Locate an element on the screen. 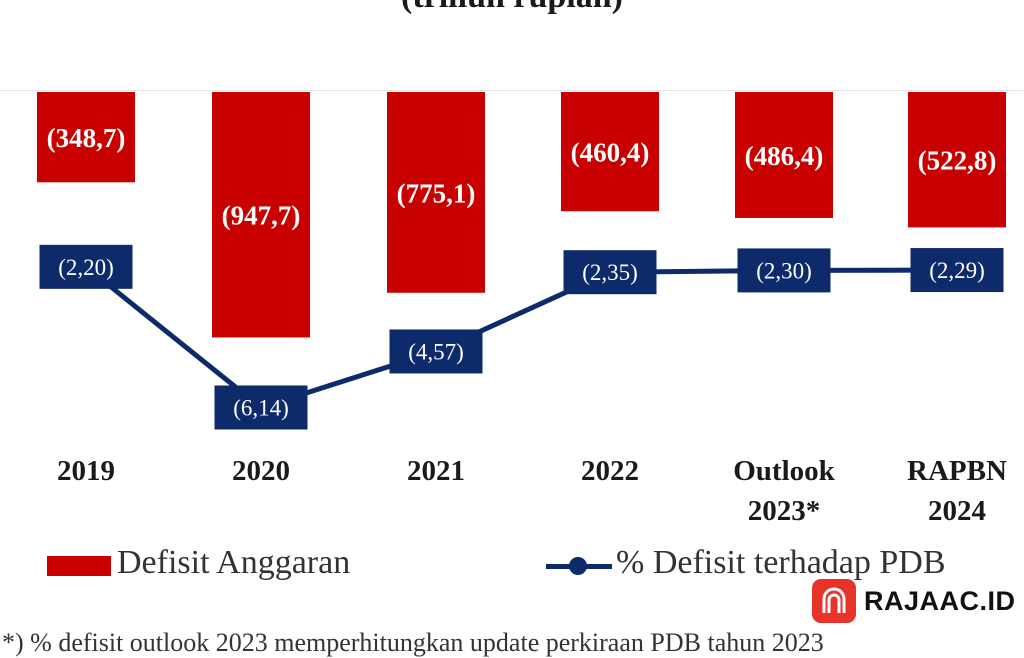  category-label: RAPBN is located at coordinates (957, 471).